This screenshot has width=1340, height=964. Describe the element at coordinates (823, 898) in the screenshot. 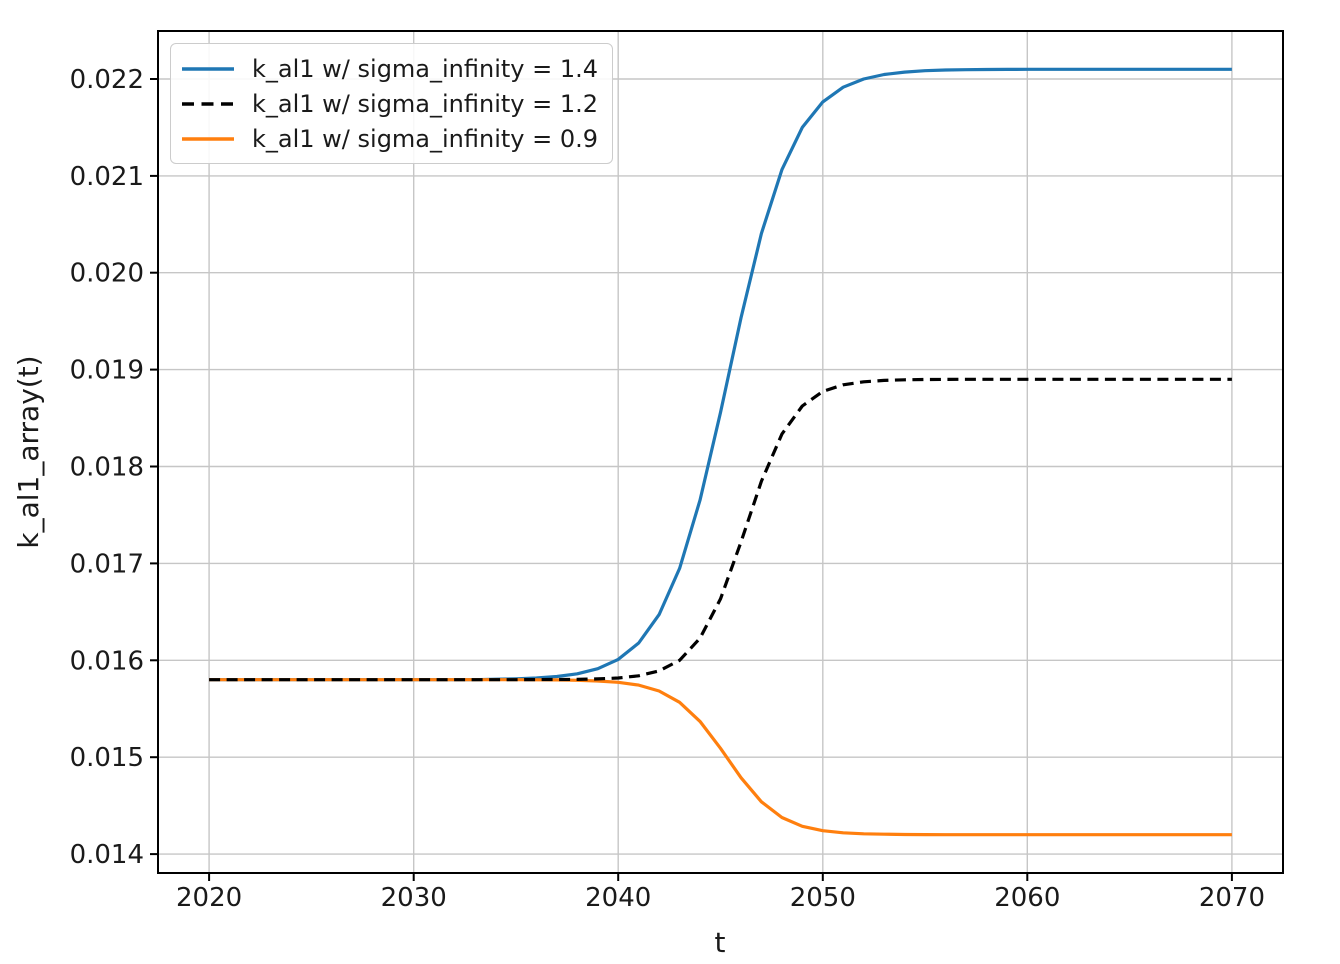

I see `x-tick-label: 2050` at that location.